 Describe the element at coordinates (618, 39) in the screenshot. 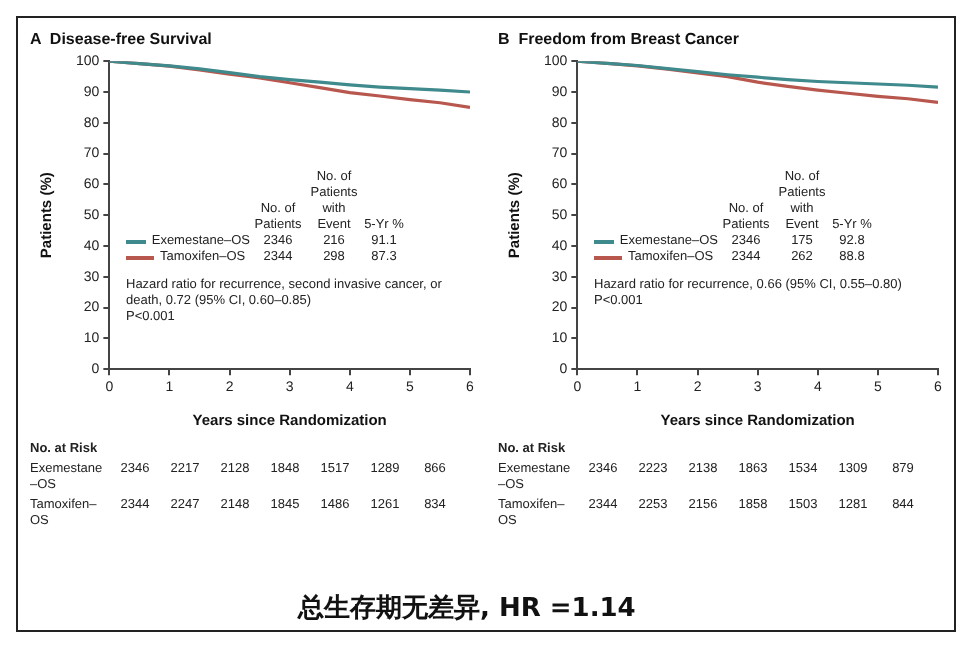

I see `chart-title: B Freedom from Breast Cancer` at that location.